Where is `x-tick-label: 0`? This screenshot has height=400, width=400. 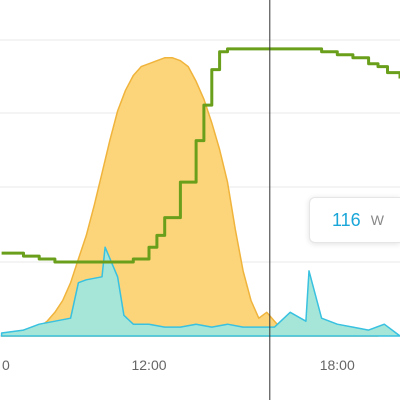 x-tick-label: 0 is located at coordinates (6, 365).